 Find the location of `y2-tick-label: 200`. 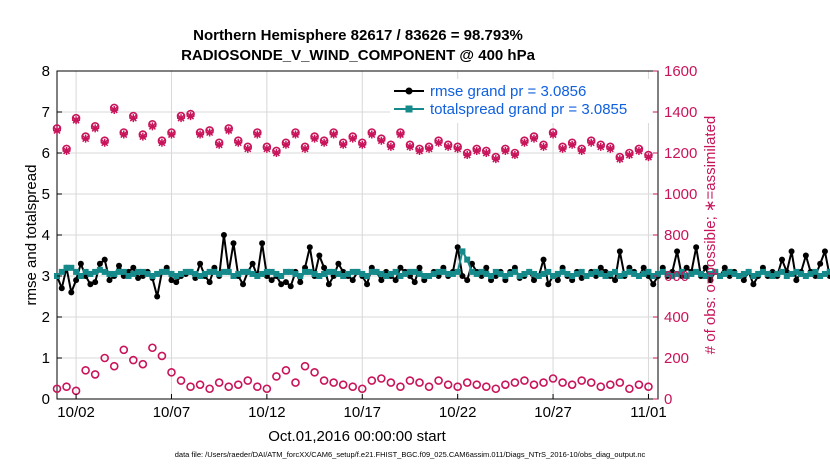

y2-tick-label: 200 is located at coordinates (676, 358).